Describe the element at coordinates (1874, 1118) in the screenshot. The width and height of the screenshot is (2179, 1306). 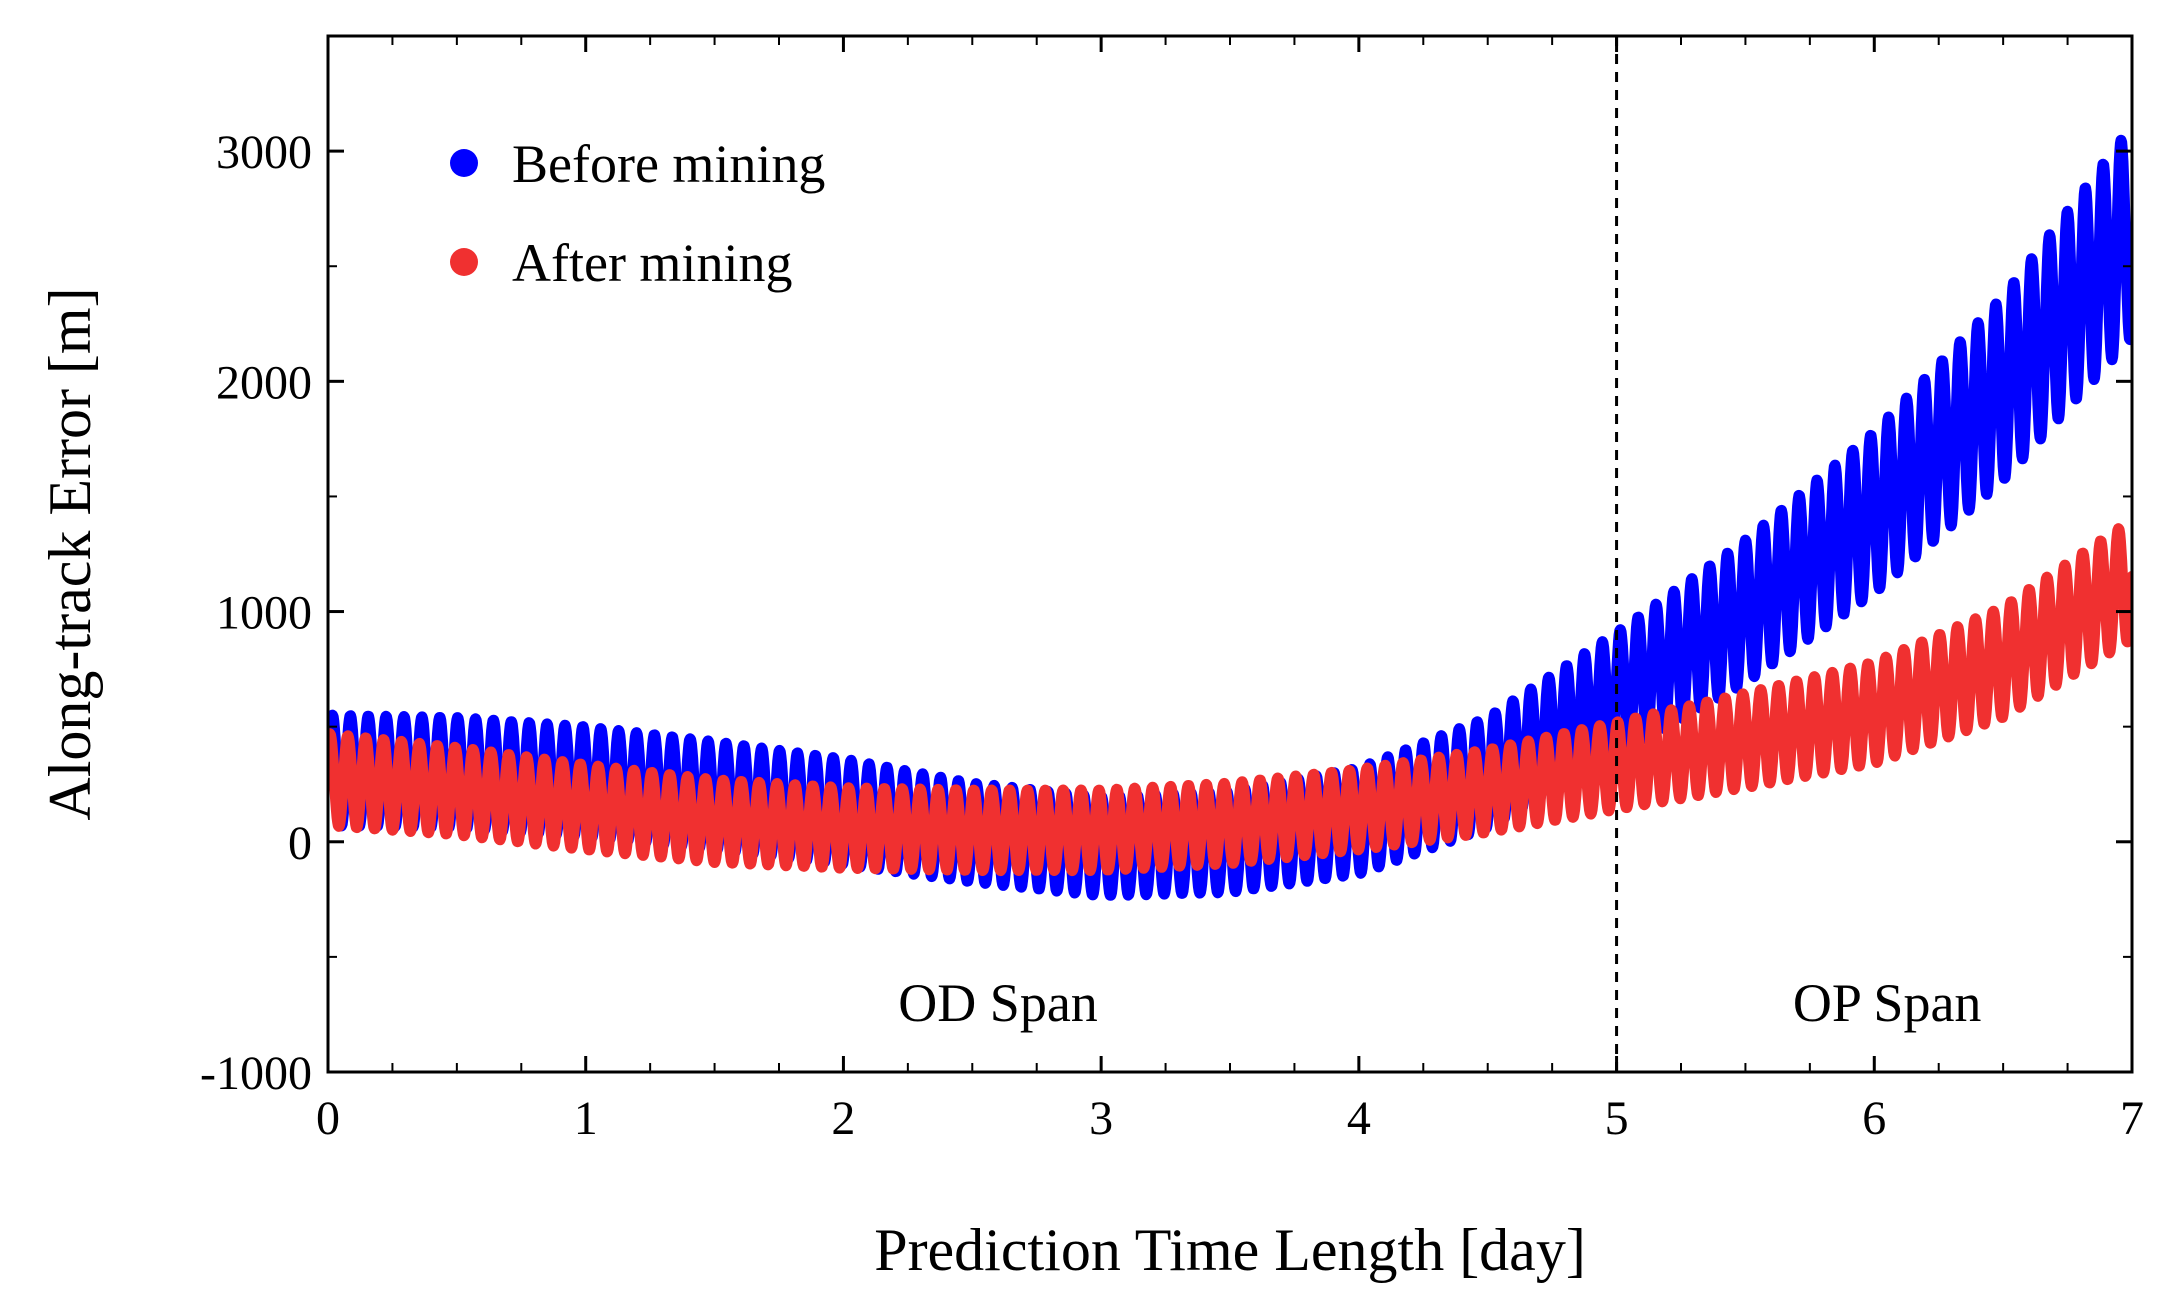
I see `x-tick-label: 6` at that location.